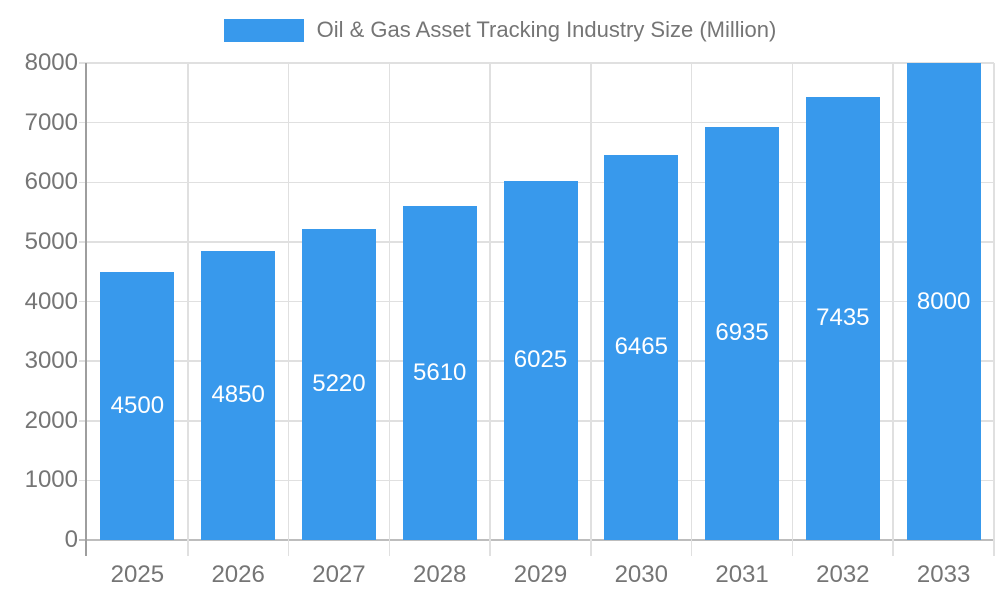 The height and width of the screenshot is (600, 1000). Describe the element at coordinates (540, 574) in the screenshot. I see `x-tick-label: 2029` at that location.